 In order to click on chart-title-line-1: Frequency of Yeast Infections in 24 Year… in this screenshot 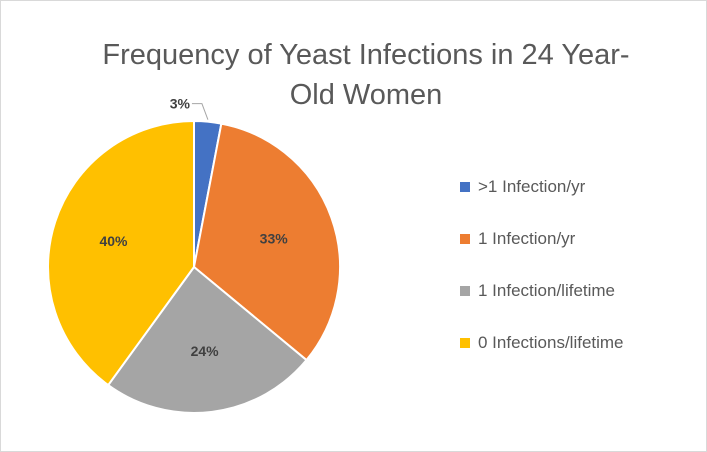, I will do `click(366, 55)`.